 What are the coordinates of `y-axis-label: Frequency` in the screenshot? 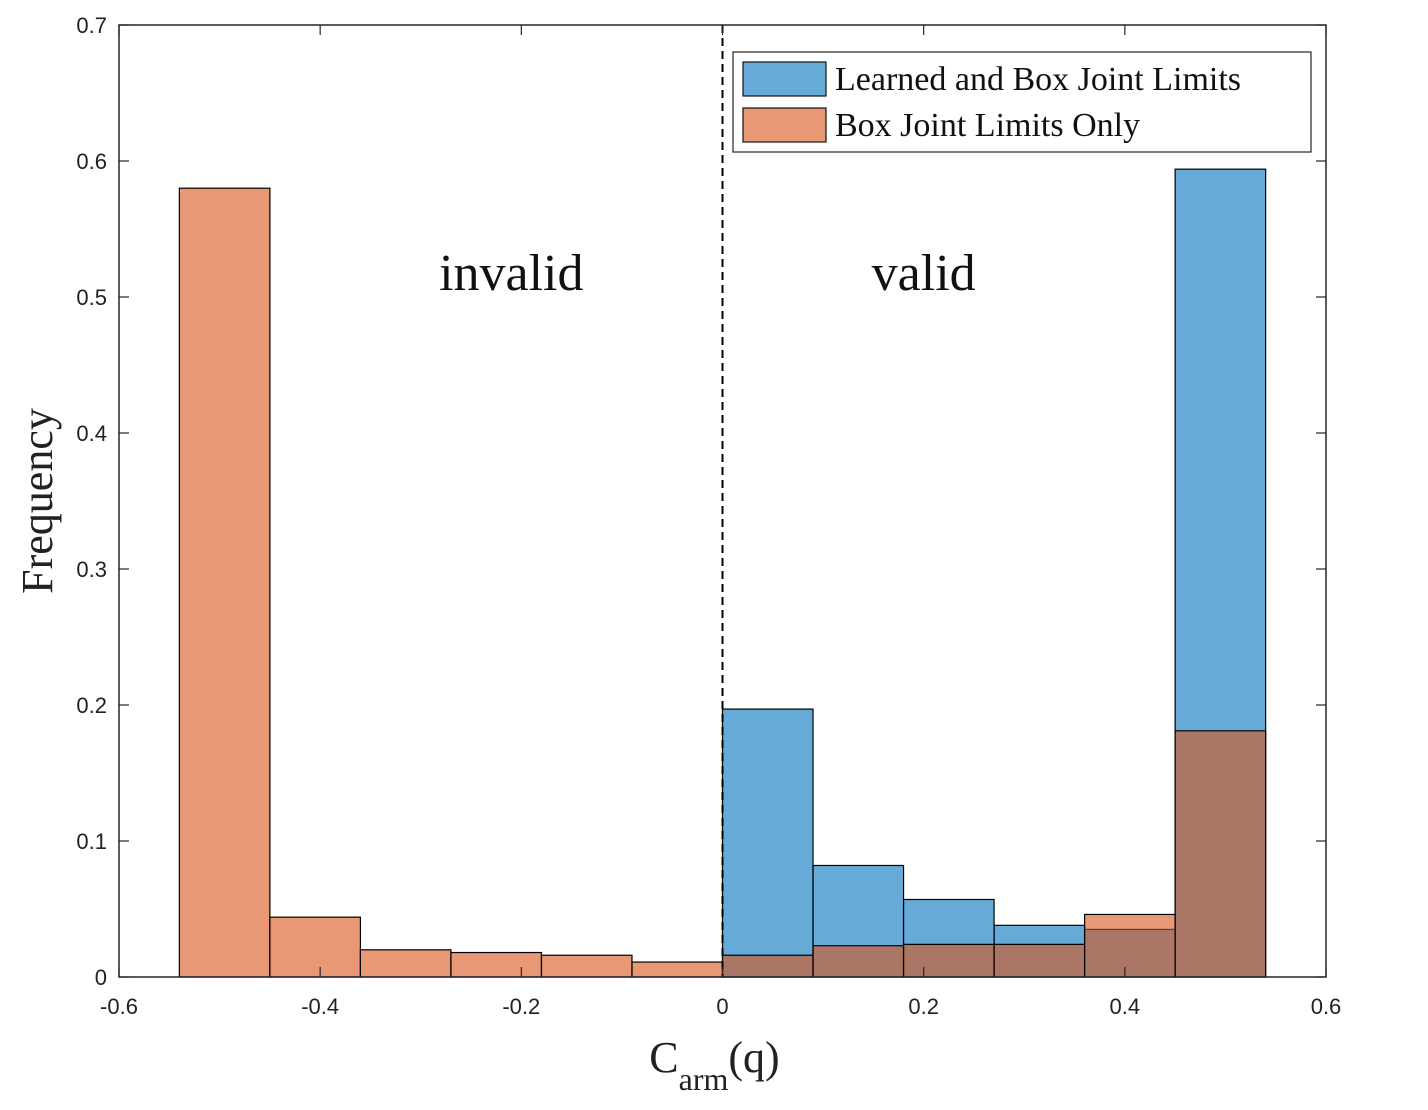 It's located at (37, 501).